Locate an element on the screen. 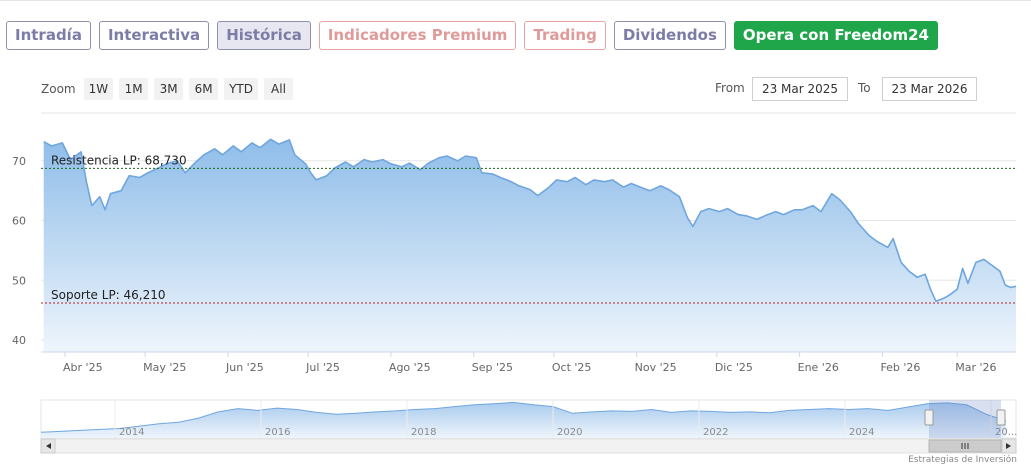  chart-credit: Estrategias de Inversión is located at coordinates (962, 460).